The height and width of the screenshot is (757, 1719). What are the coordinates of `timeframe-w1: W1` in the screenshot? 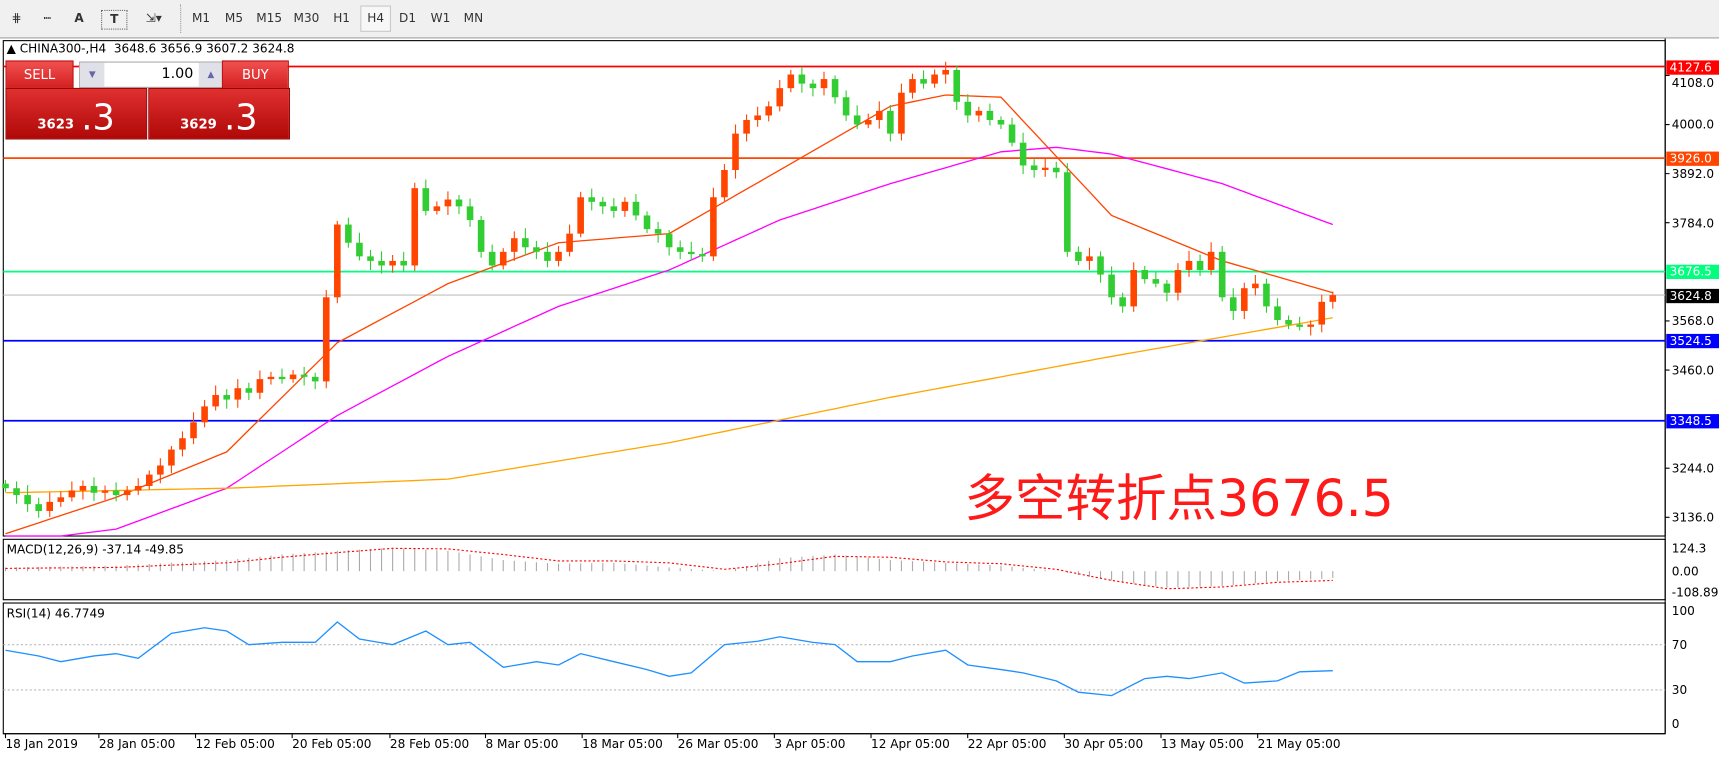 It's located at (440, 18).